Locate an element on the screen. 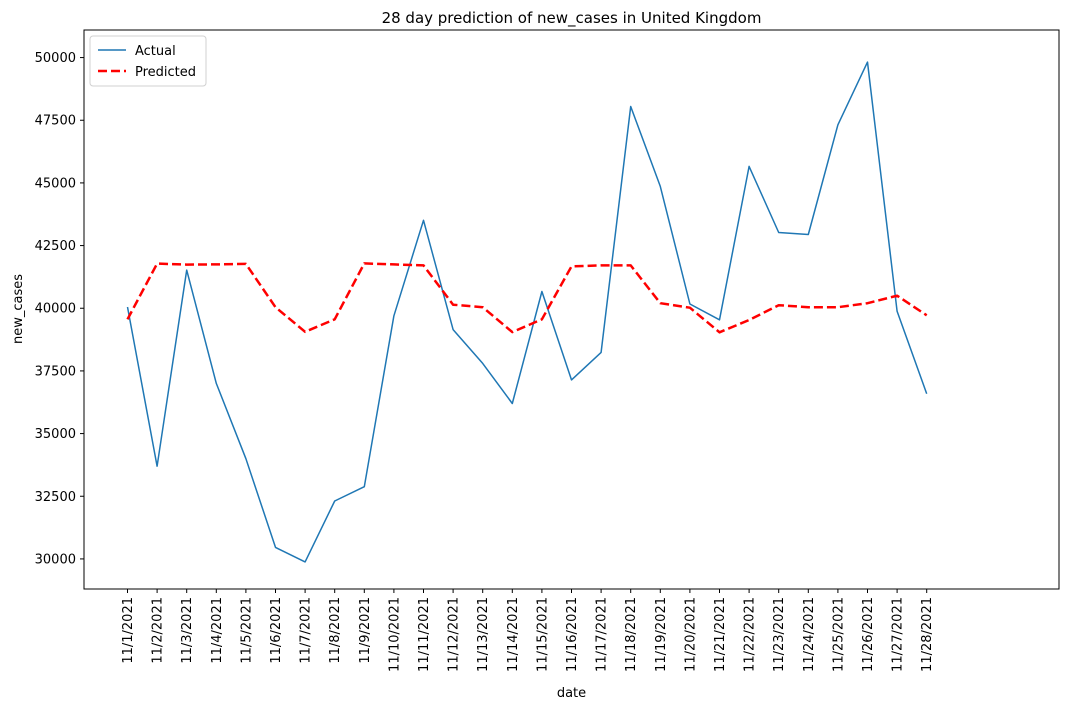 The width and height of the screenshot is (1070, 709). x-tick-label: 11/13/2021 is located at coordinates (483, 634).